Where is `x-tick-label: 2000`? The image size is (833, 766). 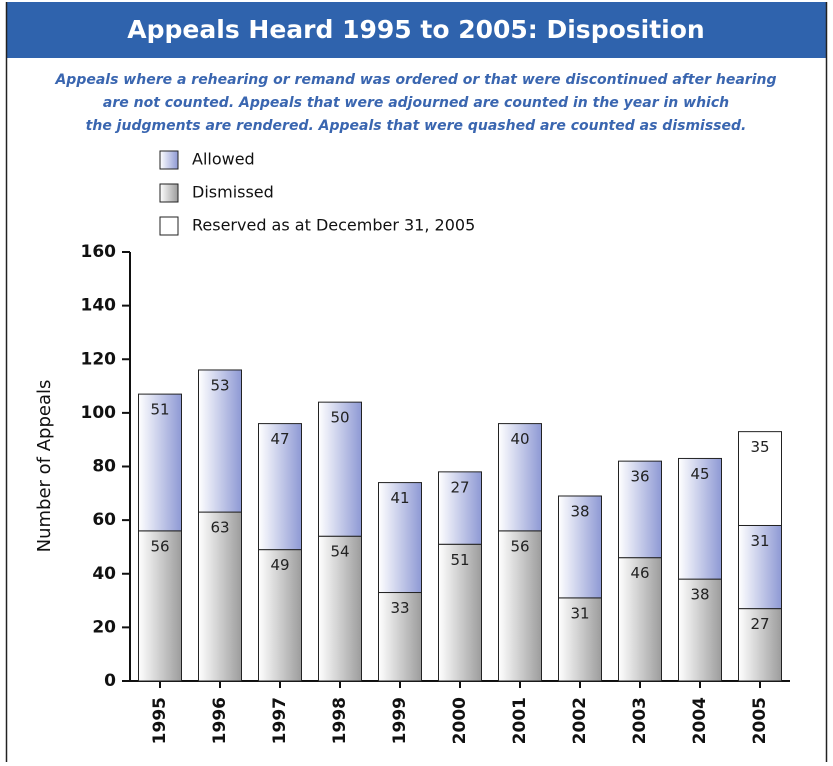 x-tick-label: 2000 is located at coordinates (460, 720).